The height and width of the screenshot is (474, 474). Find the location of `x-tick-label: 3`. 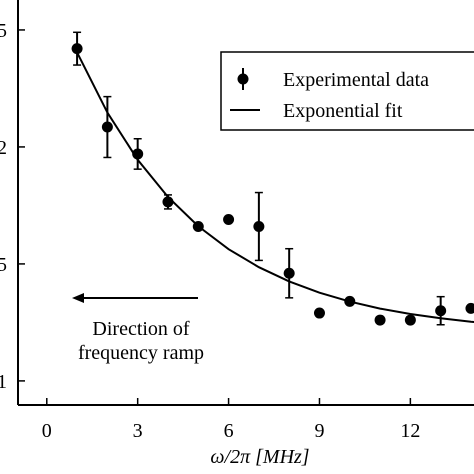

x-tick-label: 3 is located at coordinates (138, 431).